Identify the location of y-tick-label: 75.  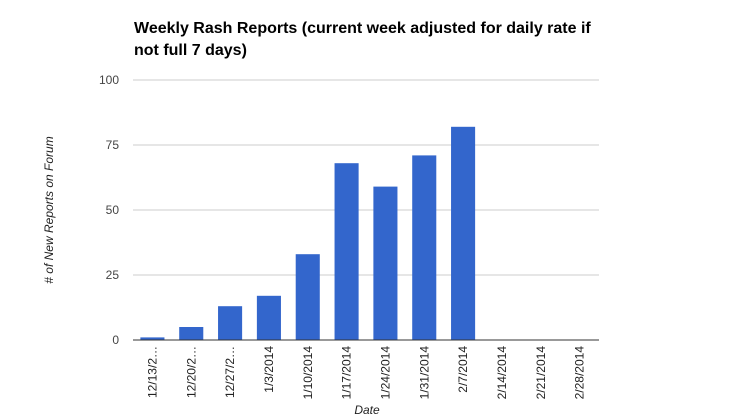
(113, 145).